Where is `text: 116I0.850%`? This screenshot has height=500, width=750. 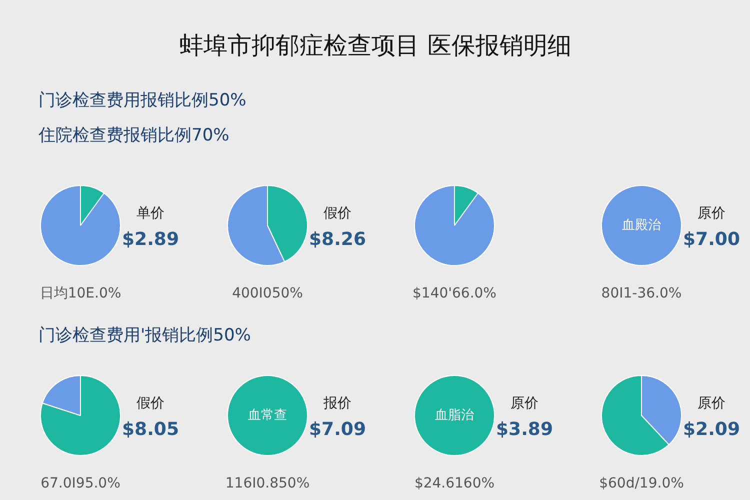
text: 116I0.850% is located at coordinates (267, 484).